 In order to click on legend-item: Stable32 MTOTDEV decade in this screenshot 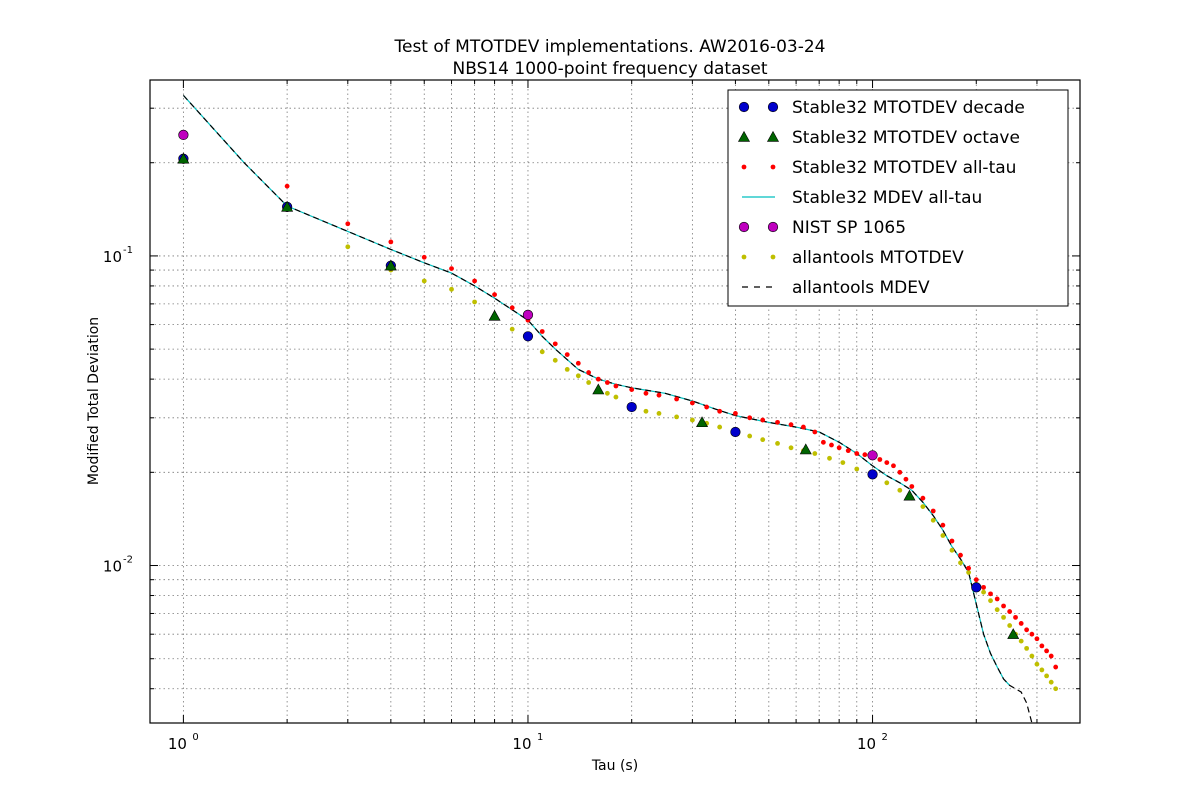, I will do `click(881, 108)`.